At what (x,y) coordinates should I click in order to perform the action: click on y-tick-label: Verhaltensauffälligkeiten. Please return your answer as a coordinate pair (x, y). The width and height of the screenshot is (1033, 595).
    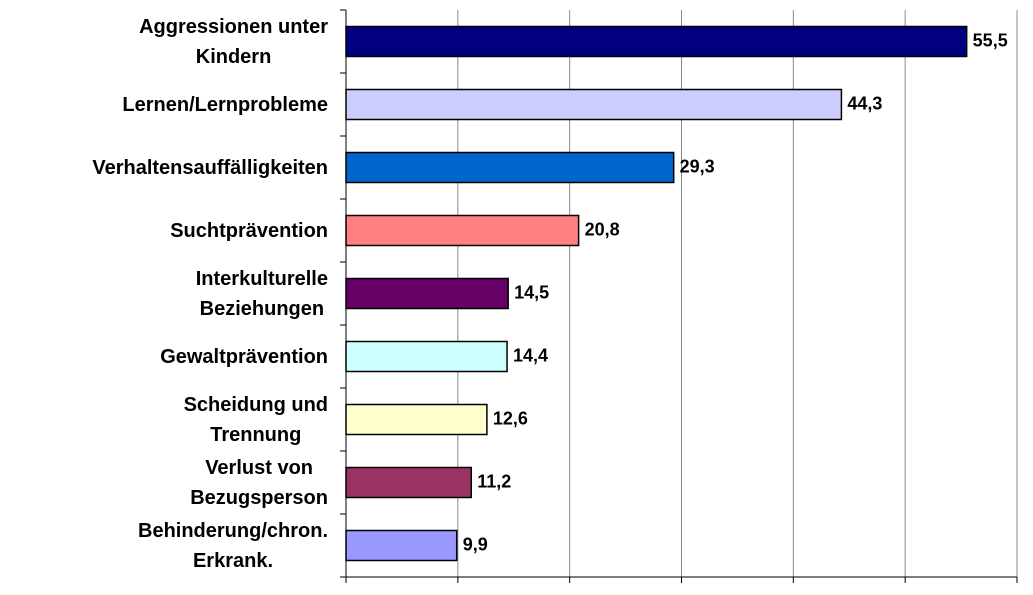
    Looking at the image, I should click on (210, 167).